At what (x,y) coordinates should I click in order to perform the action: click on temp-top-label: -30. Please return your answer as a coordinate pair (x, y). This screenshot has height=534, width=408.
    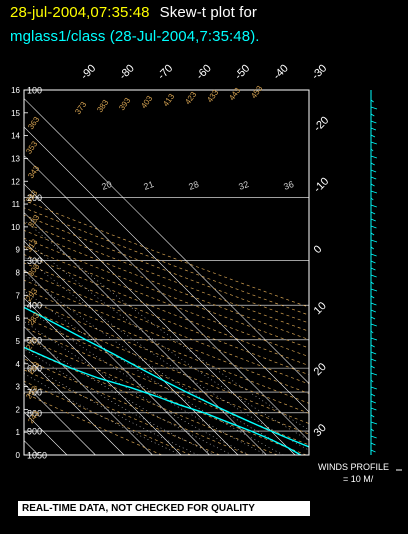
    Looking at the image, I should click on (320, 72).